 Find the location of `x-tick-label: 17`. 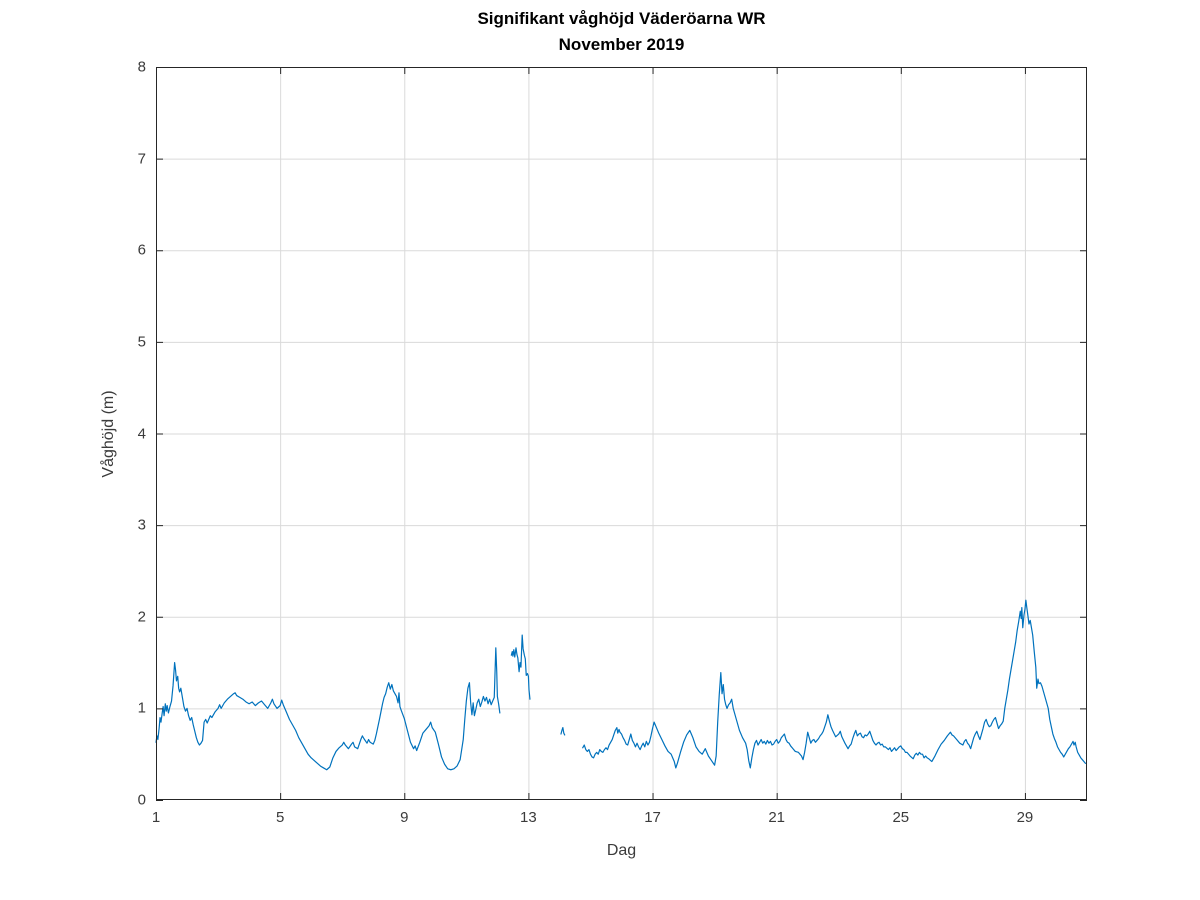

x-tick-label: 17 is located at coordinates (652, 817).